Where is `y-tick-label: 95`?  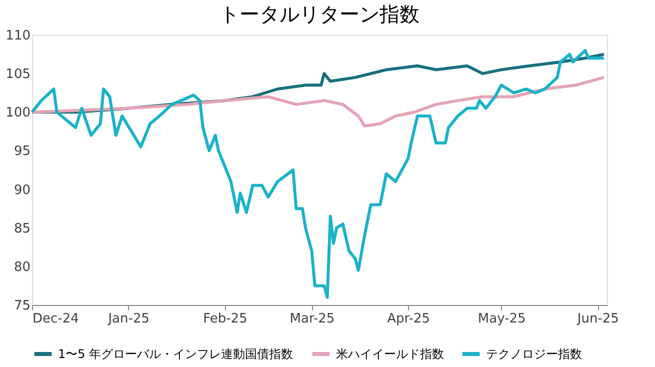 y-tick-label: 95 is located at coordinates (22, 152).